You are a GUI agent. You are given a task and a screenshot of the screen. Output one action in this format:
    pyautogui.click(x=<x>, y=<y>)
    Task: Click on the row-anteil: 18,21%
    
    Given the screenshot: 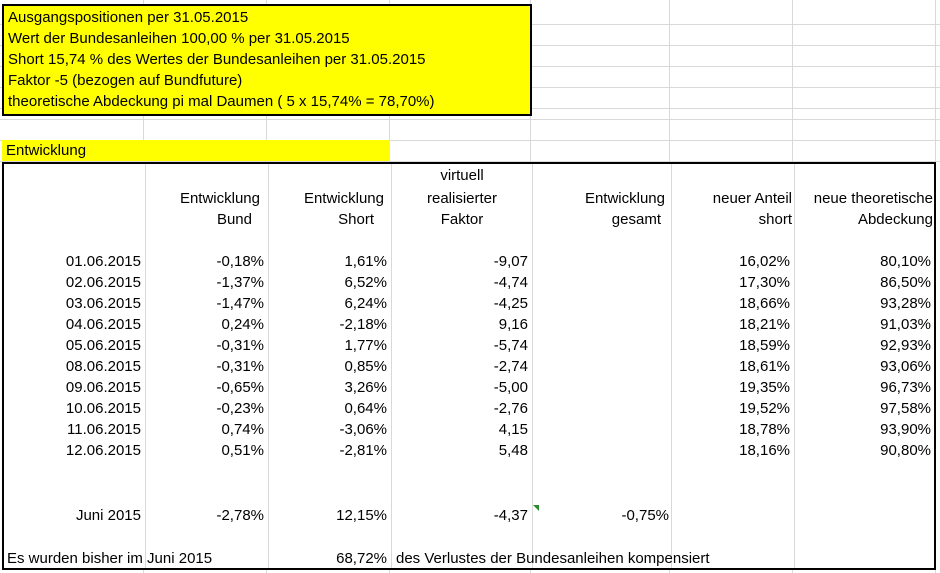 What is the action you would take?
    pyautogui.click(x=764, y=324)
    